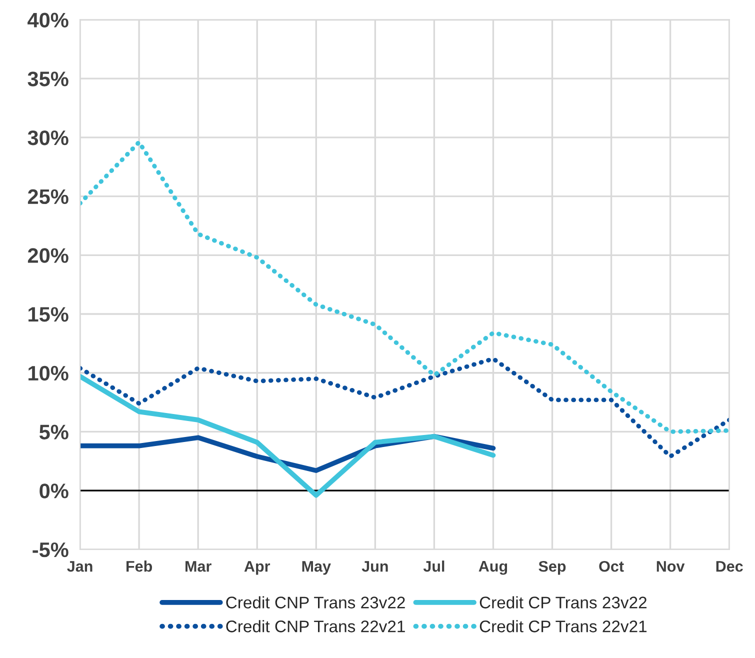 Image resolution: width=755 pixels, height=658 pixels. Describe the element at coordinates (493, 568) in the screenshot. I see `x-tick-label: Aug` at that location.